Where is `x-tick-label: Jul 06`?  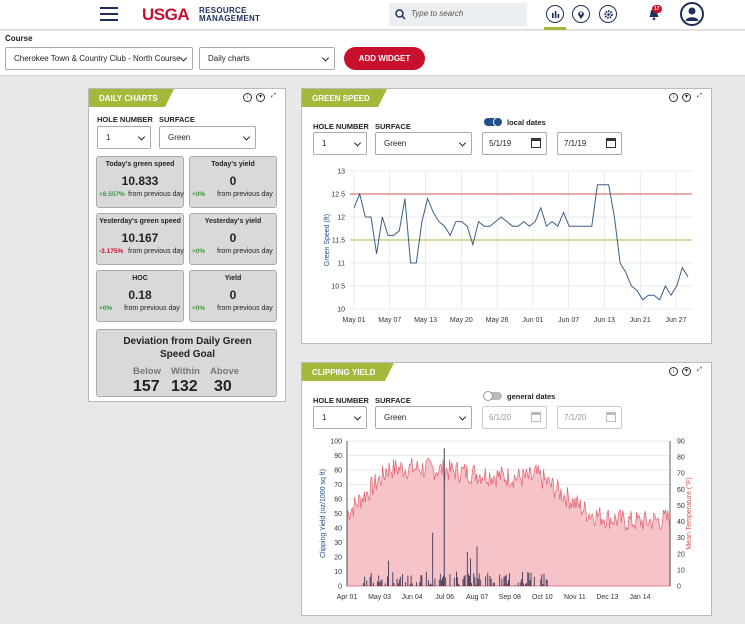
x-tick-label: Jul 06 is located at coordinates (444, 597).